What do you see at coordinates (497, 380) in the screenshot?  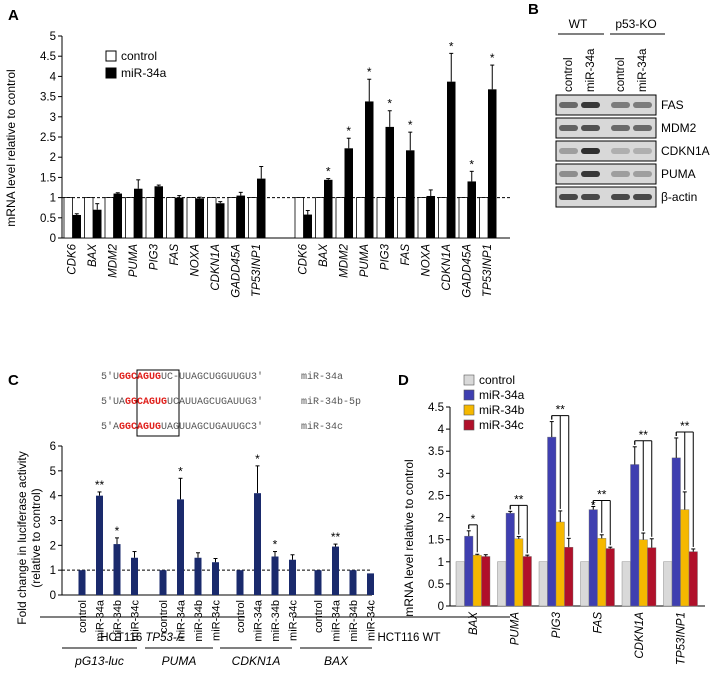 I see `panel-d-legend-label: control` at bounding box center [497, 380].